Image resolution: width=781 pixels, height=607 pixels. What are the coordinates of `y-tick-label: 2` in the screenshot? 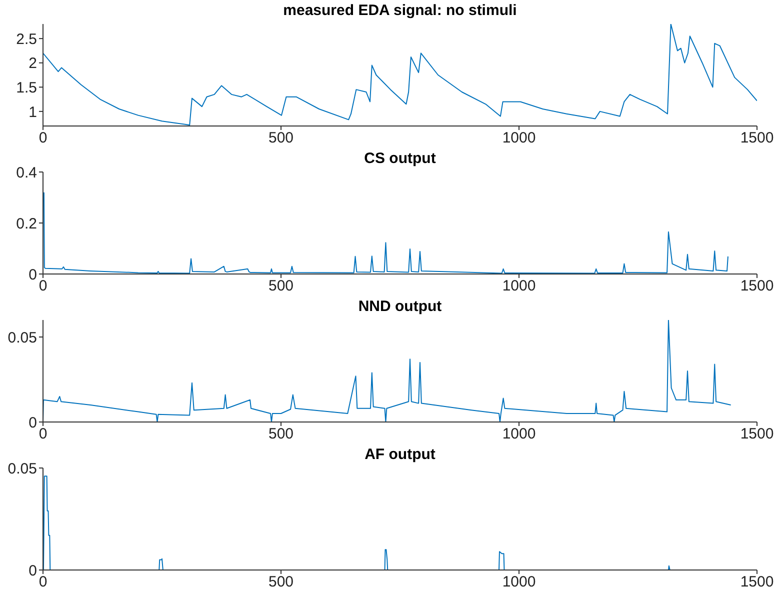 It's located at (32, 63).